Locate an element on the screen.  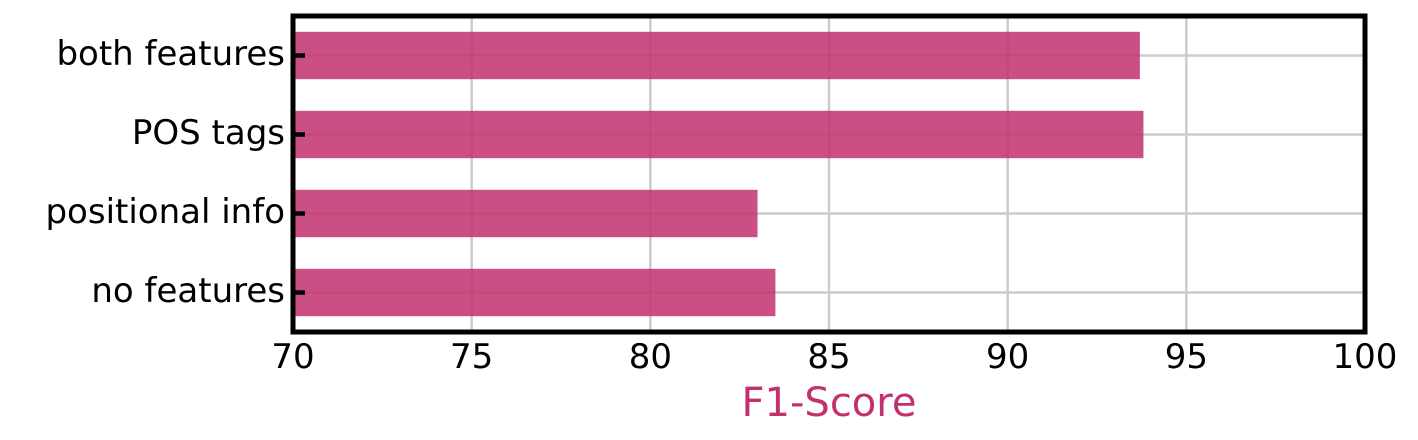
x-tick-label: 85 is located at coordinates (828, 357).